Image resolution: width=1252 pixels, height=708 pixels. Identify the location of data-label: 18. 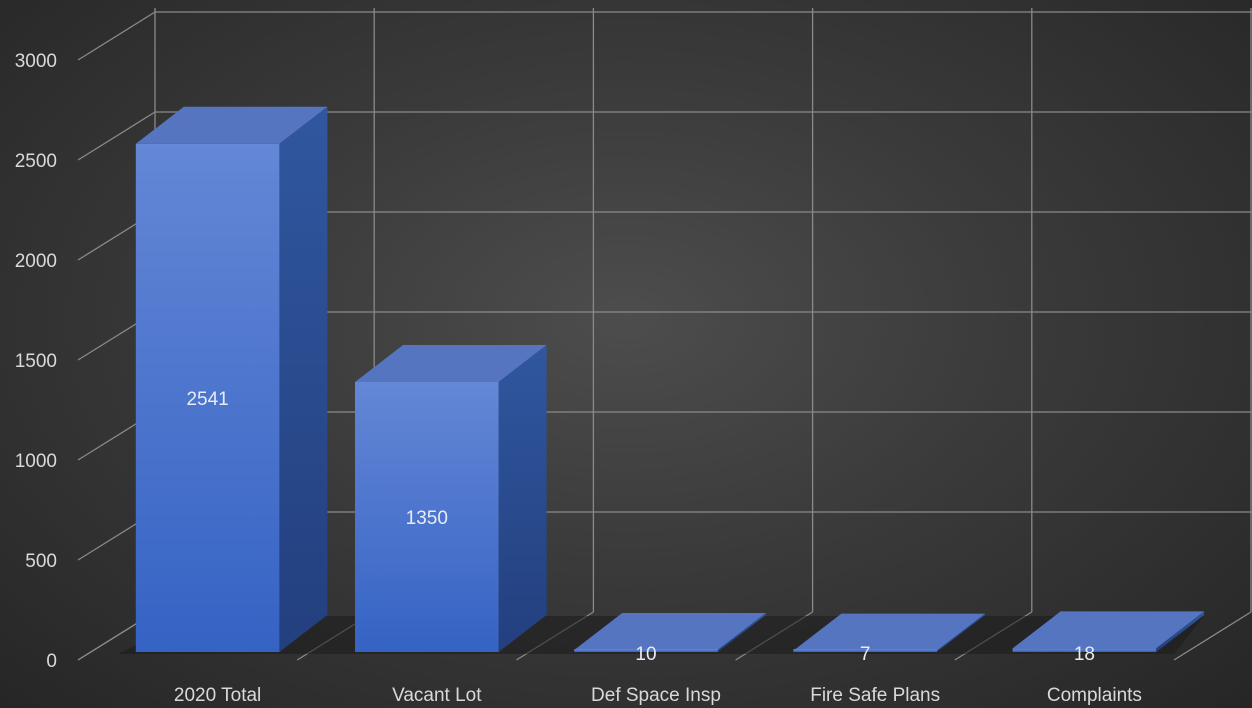
(1084, 654).